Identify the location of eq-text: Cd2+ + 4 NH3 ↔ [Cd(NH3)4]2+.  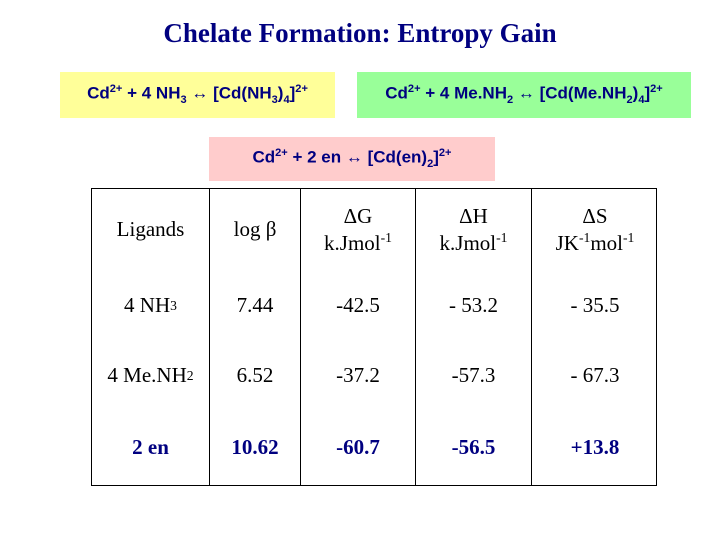
(197, 95).